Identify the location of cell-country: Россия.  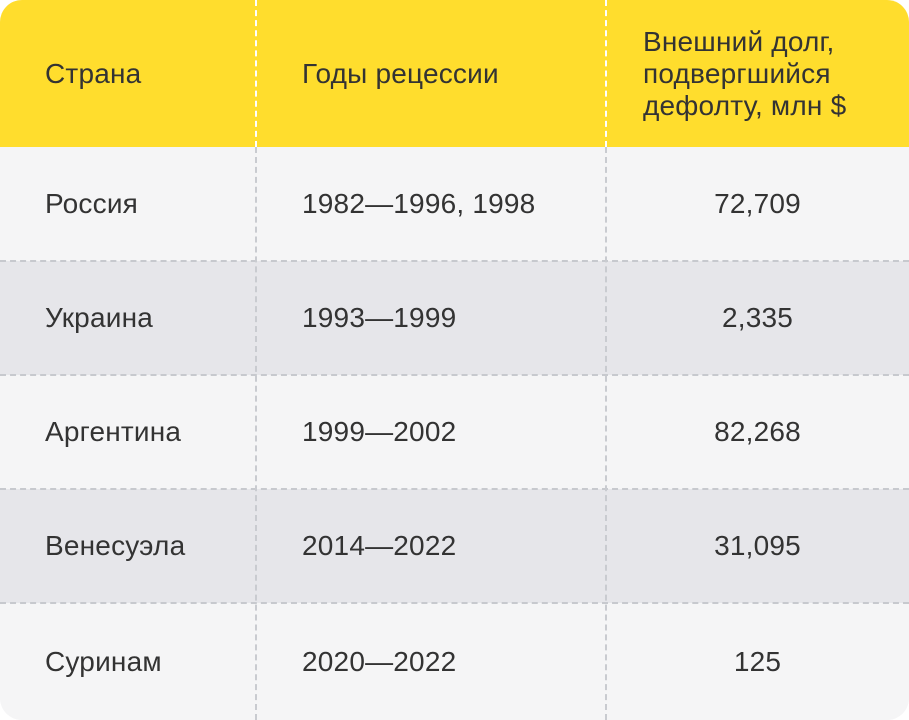
(92, 203).